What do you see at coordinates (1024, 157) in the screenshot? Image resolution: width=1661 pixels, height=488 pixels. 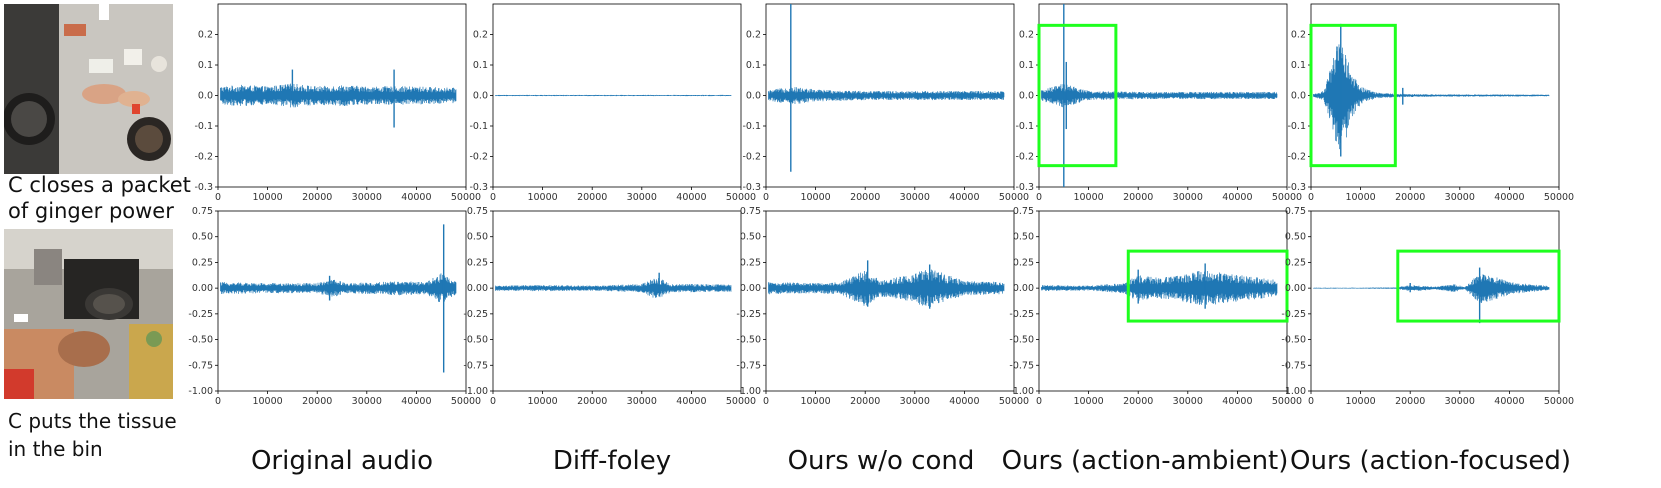 I see `y-tick-label: -0.2` at bounding box center [1024, 157].